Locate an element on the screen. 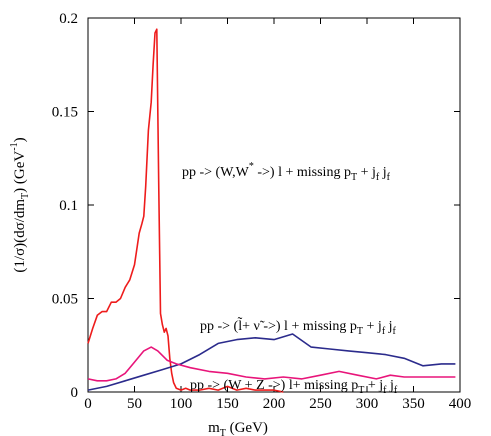  x-tick-label: 150 is located at coordinates (227, 404).